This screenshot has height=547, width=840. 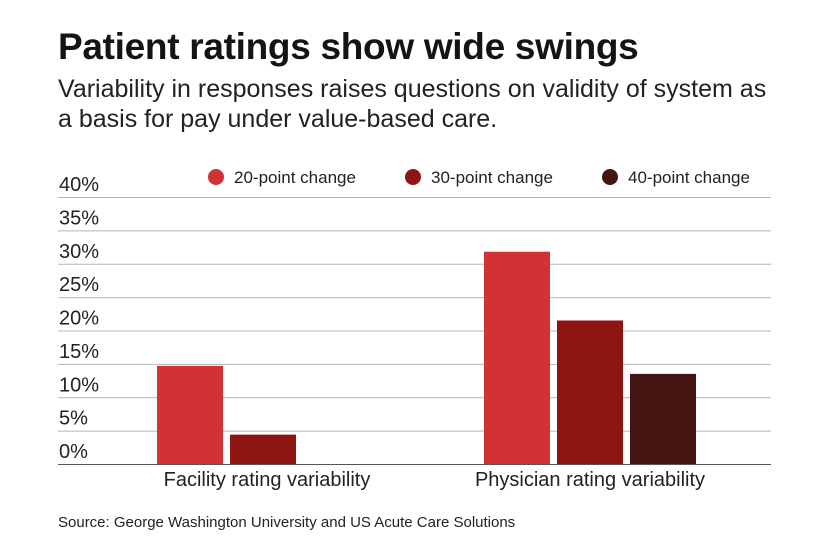 I want to click on y-tick-label: 25%, so click(x=79, y=285).